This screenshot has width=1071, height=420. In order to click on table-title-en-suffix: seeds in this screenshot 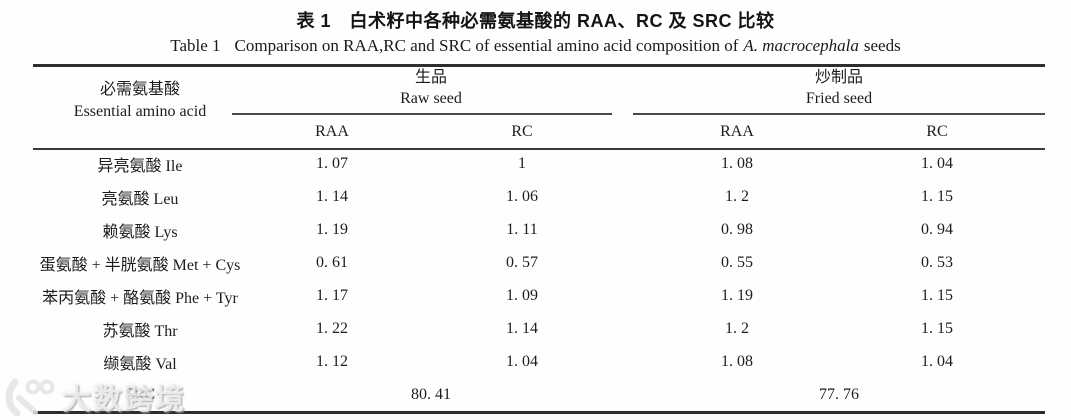, I will do `click(882, 45)`.